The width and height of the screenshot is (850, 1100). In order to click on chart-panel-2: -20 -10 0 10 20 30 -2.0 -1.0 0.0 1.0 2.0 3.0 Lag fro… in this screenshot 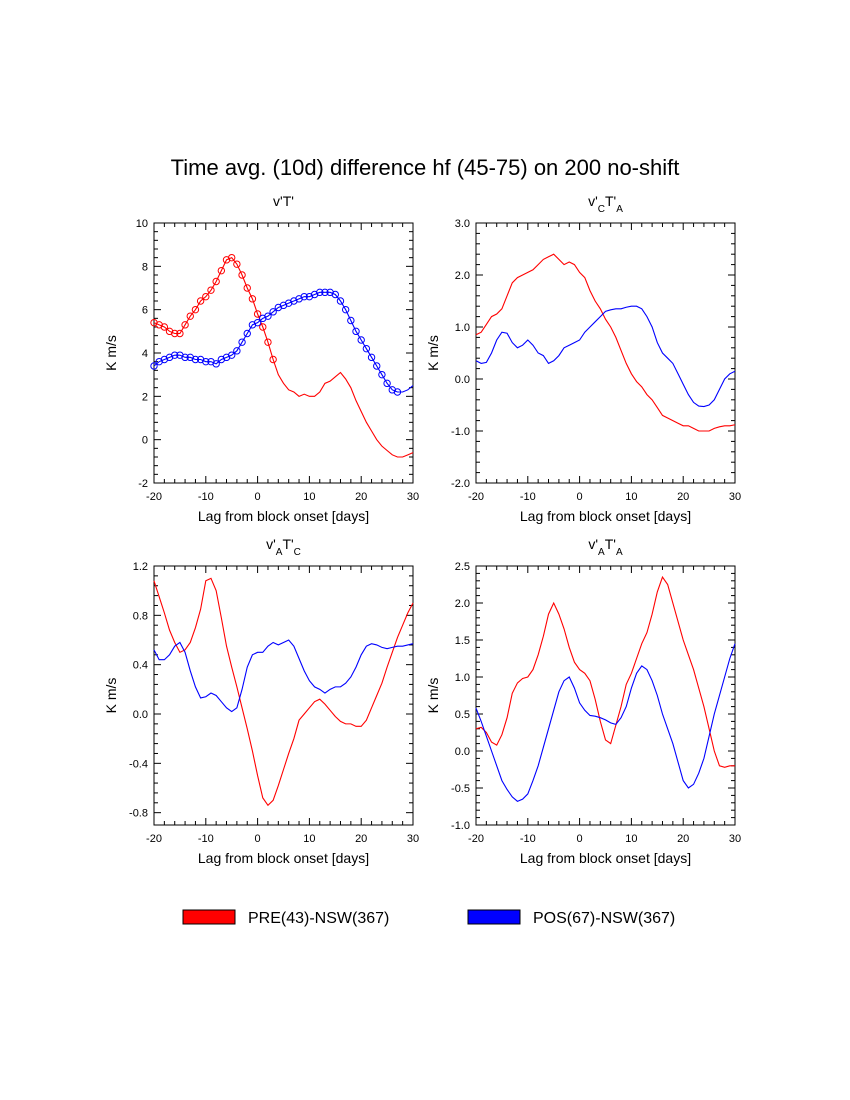, I will do `click(583, 358)`.